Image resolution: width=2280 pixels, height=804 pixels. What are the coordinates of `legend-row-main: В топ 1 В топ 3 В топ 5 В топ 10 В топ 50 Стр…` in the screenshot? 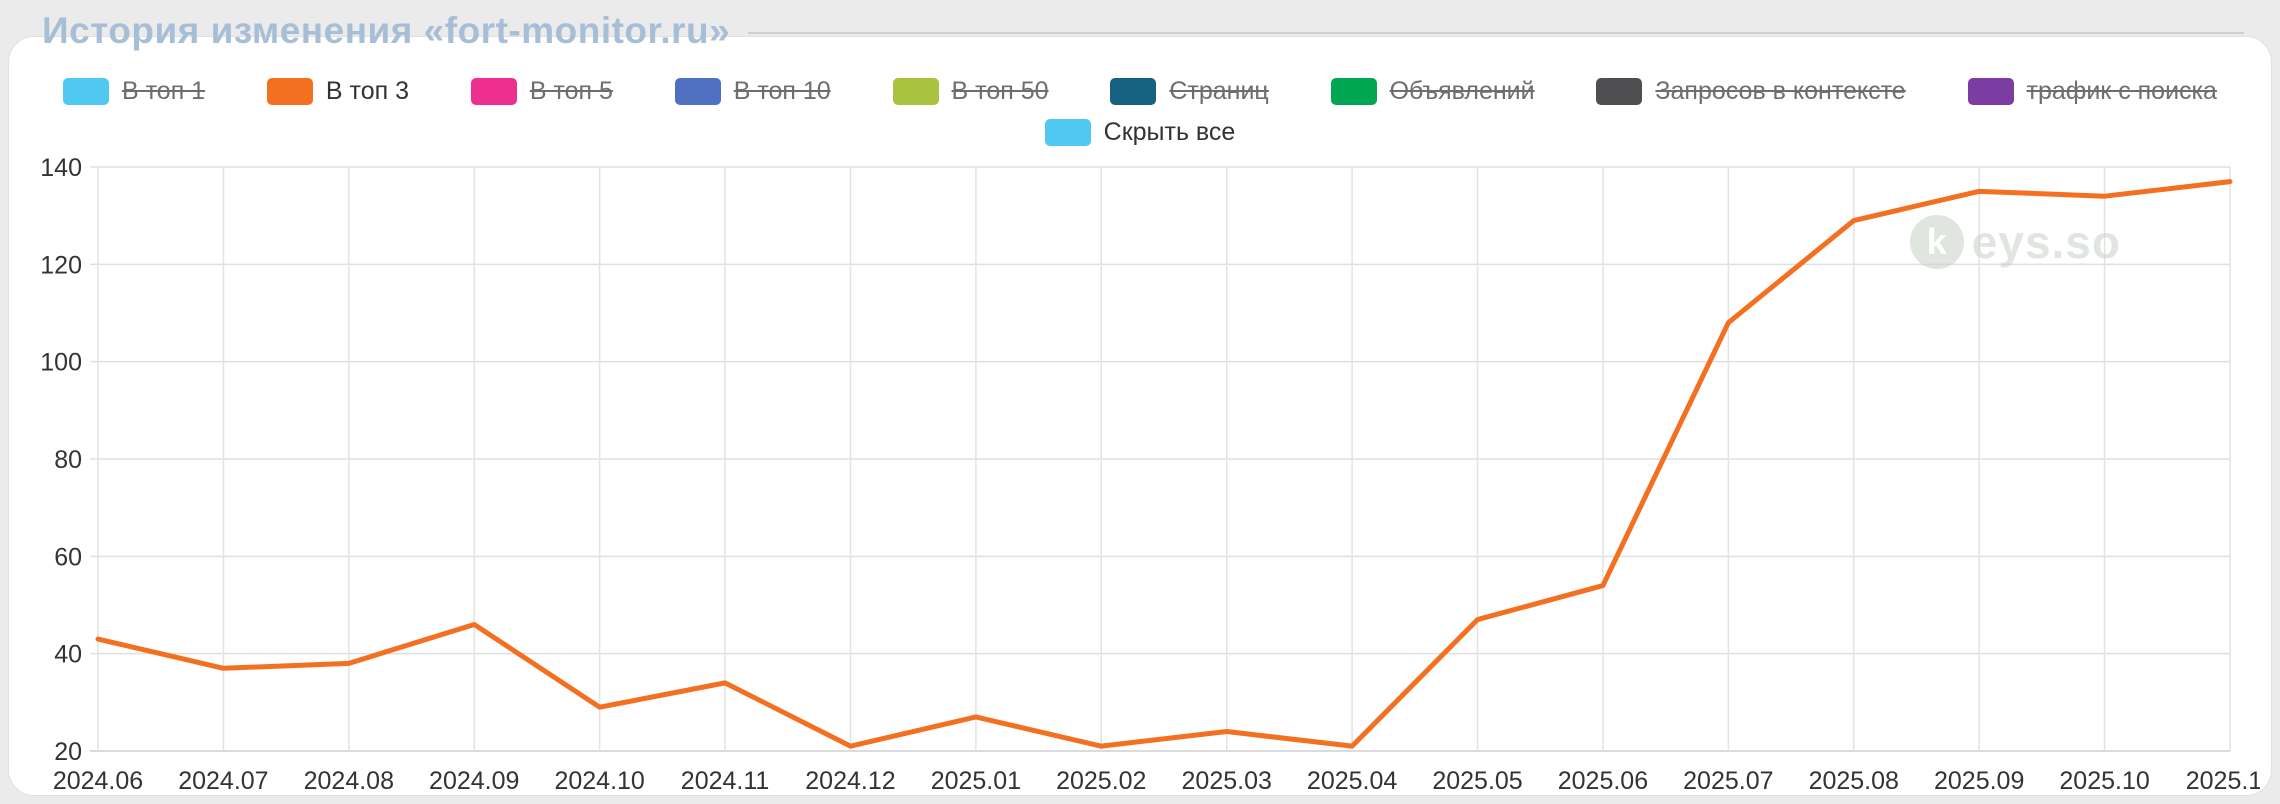 It's located at (1140, 91).